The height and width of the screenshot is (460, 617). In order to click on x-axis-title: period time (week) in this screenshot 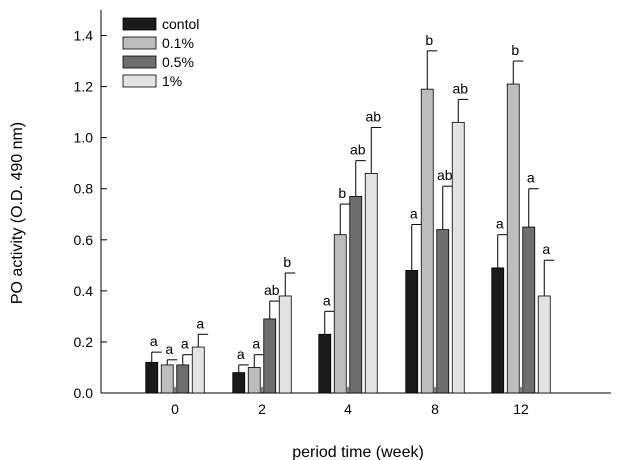, I will do `click(358, 452)`.